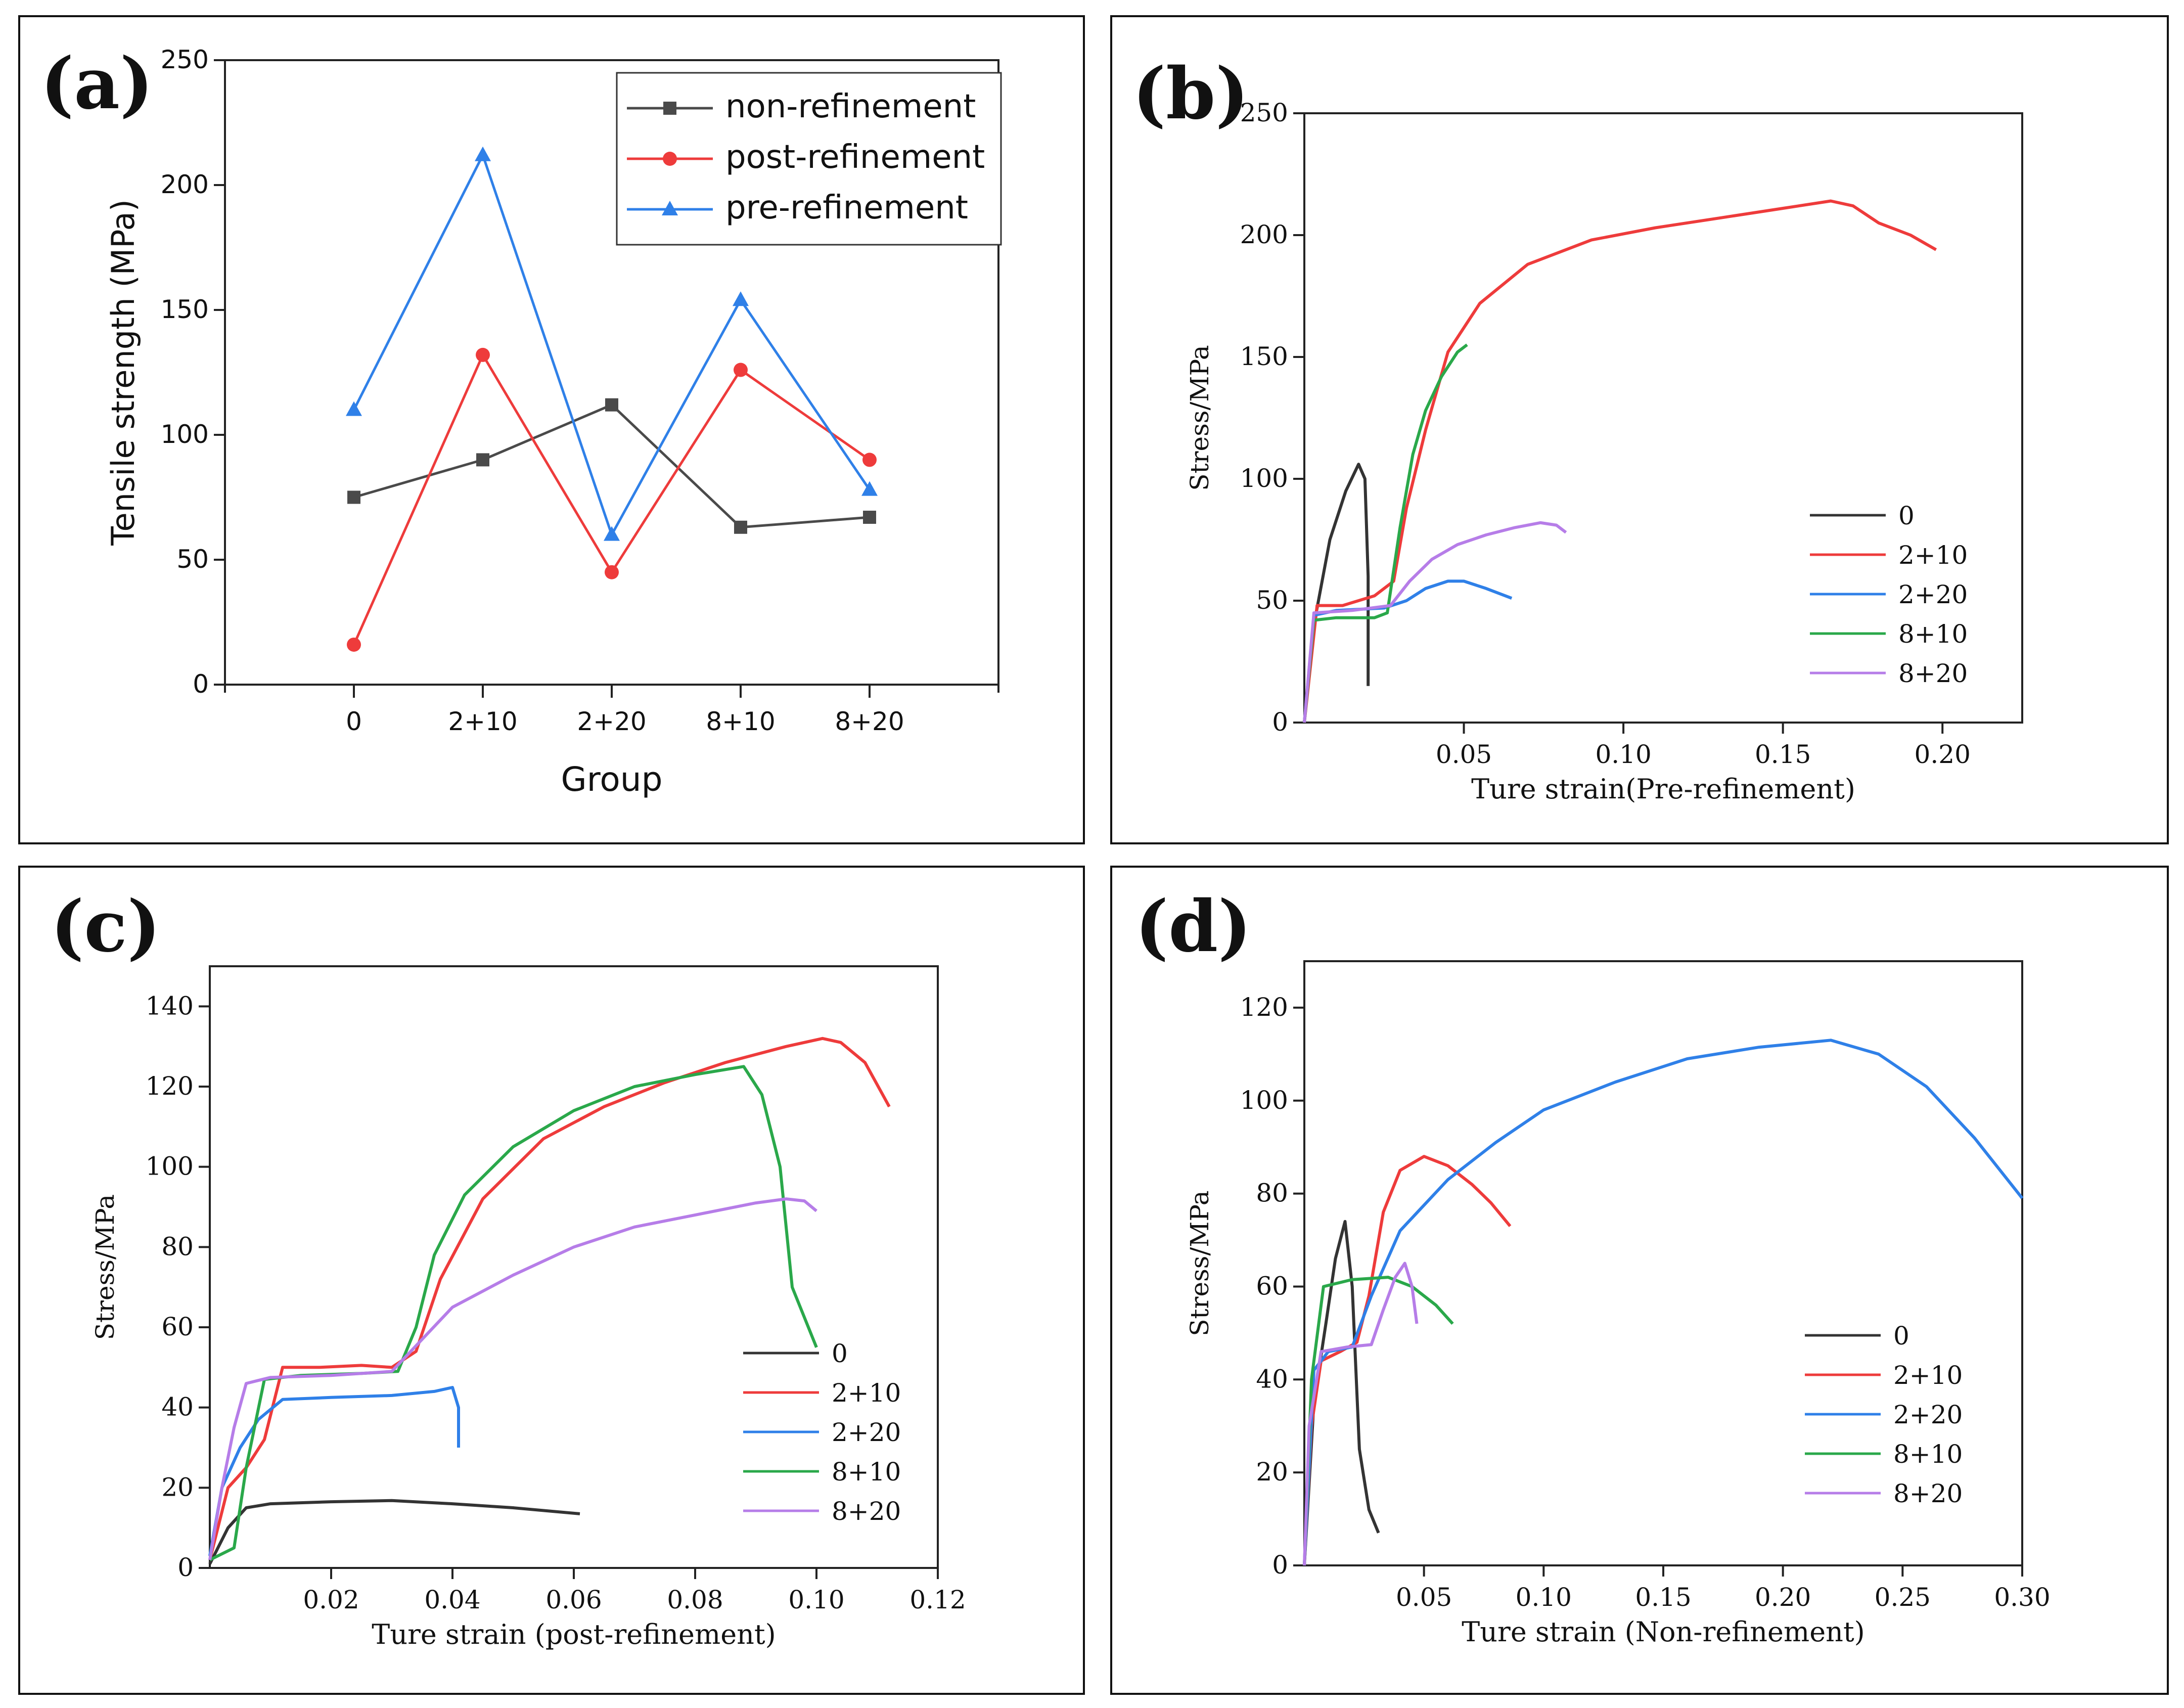  I want to click on x-tick-label: 0.08, so click(695, 1600).